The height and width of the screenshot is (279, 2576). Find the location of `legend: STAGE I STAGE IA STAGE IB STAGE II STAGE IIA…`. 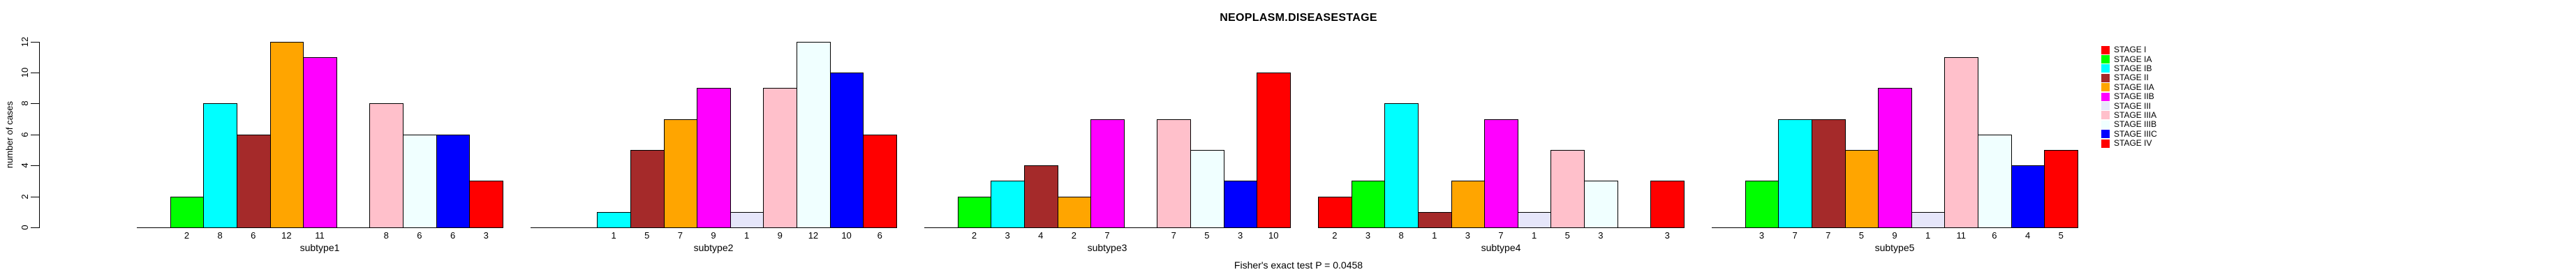

legend: STAGE I STAGE IA STAGE IB STAGE II STAGE IIA… is located at coordinates (2129, 96).